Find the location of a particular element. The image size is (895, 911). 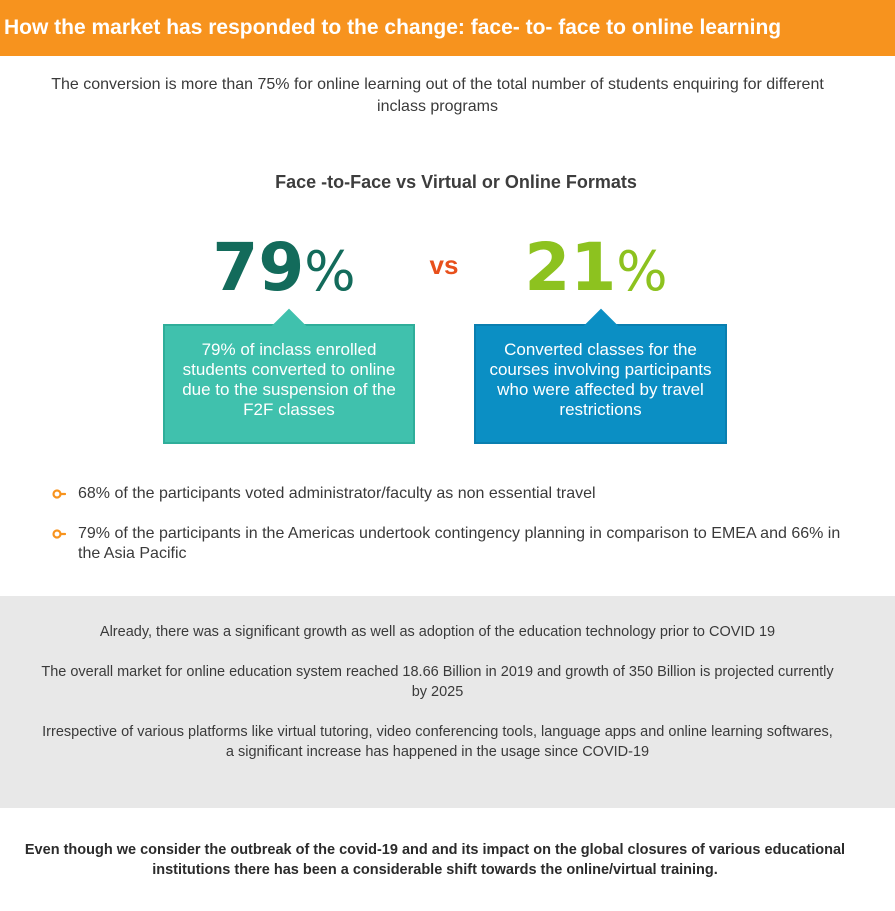

online-percent-sign: % is located at coordinates (642, 271).